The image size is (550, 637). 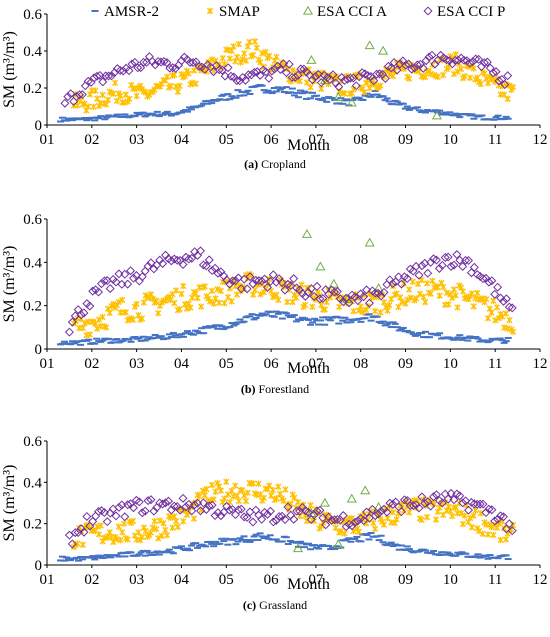 I want to click on x-axis-label: Month, so click(x=308, y=145).